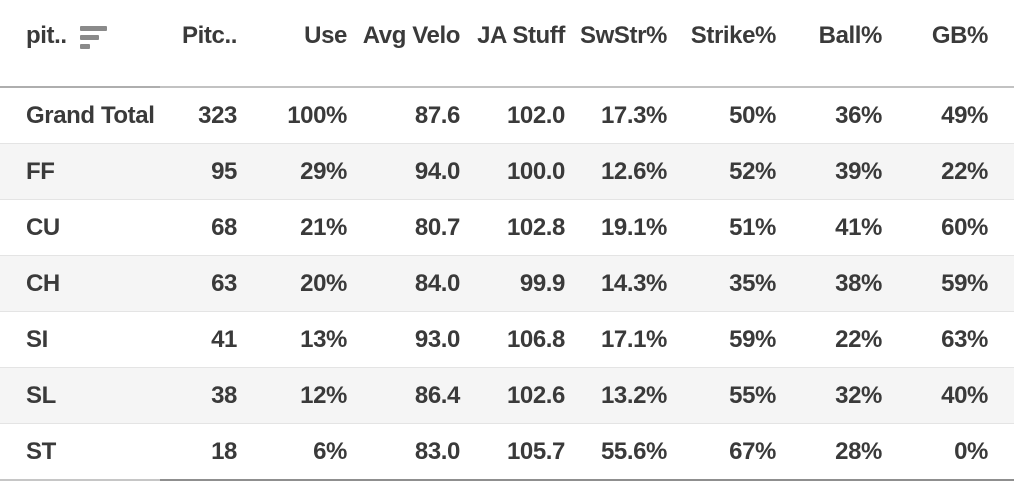  I want to click on sort-descending-icon, so click(93, 37).